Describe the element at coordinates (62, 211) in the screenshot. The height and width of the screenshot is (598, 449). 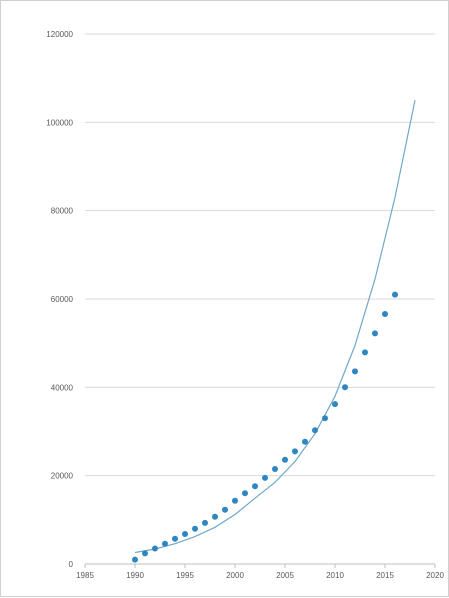
I see `y-tick-label: 80000` at that location.